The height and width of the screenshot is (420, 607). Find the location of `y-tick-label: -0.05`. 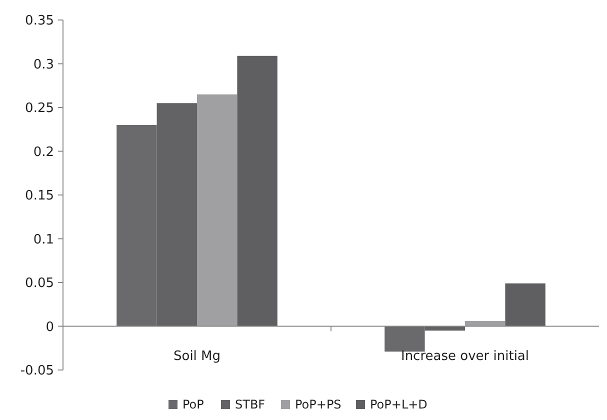

y-tick-label: -0.05 is located at coordinates (37, 371).